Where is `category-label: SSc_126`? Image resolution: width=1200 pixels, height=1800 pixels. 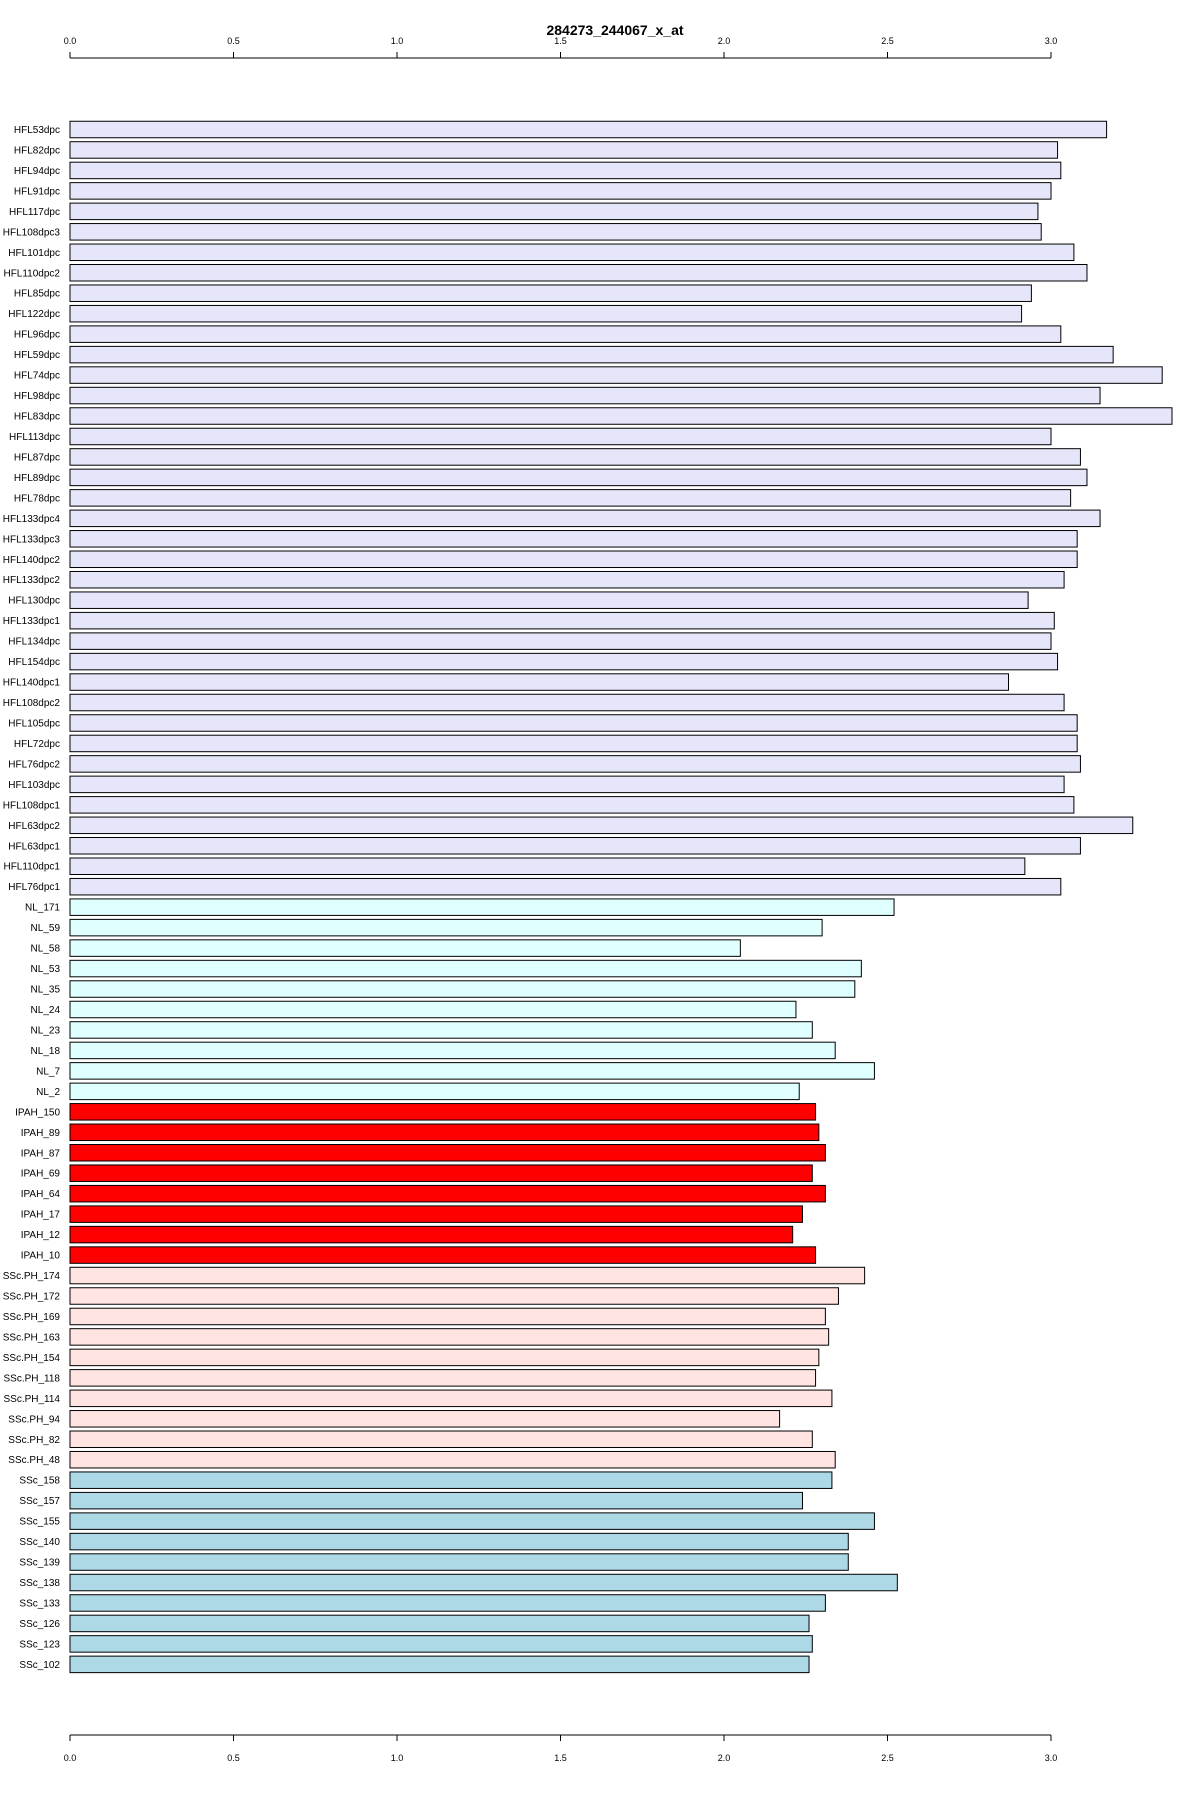 category-label: SSc_126 is located at coordinates (39, 1624).